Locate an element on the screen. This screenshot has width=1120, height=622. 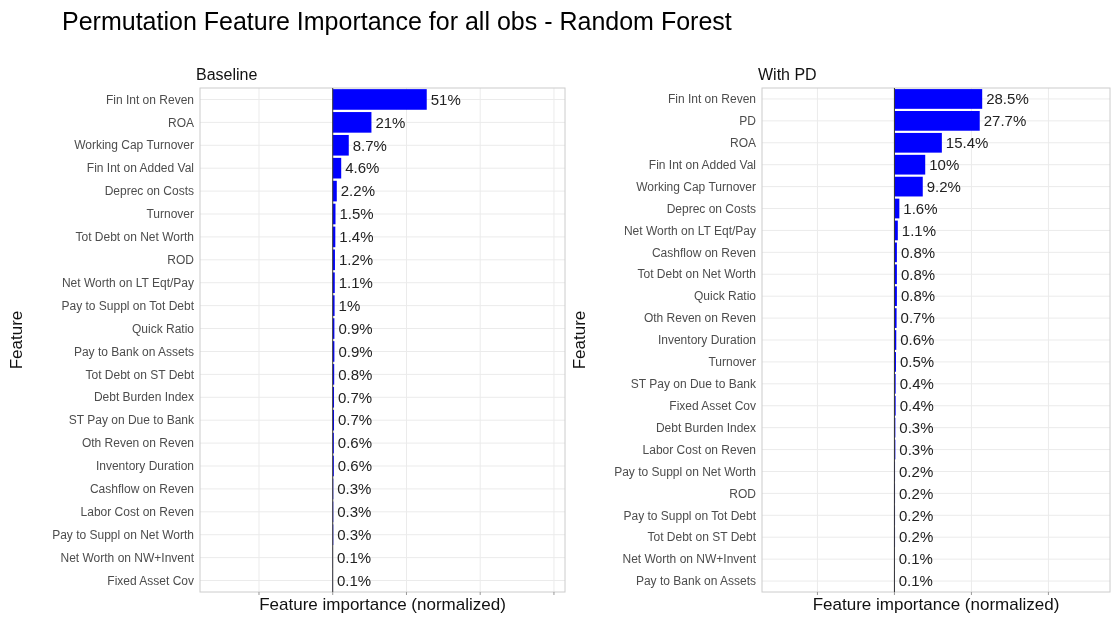
data-label: 51% is located at coordinates (445, 99).